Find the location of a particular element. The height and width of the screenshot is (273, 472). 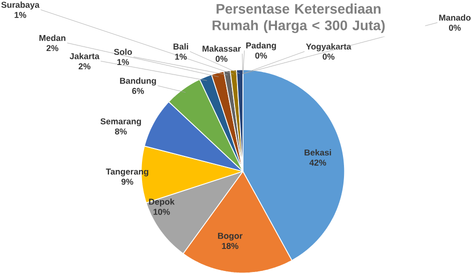

slice-label: Semarang is located at coordinates (120, 122).